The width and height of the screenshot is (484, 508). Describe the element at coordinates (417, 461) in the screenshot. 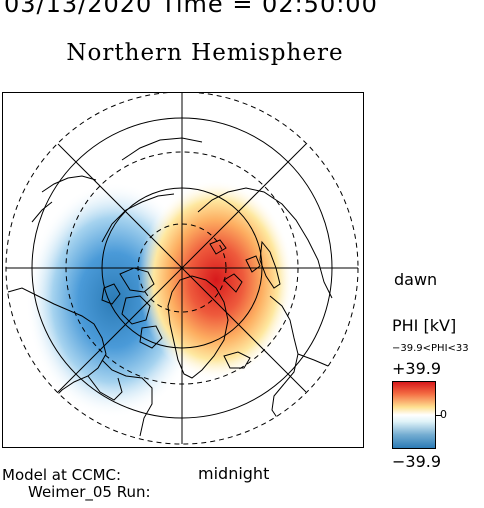

I see `colorbar-min-label: −39.9` at that location.